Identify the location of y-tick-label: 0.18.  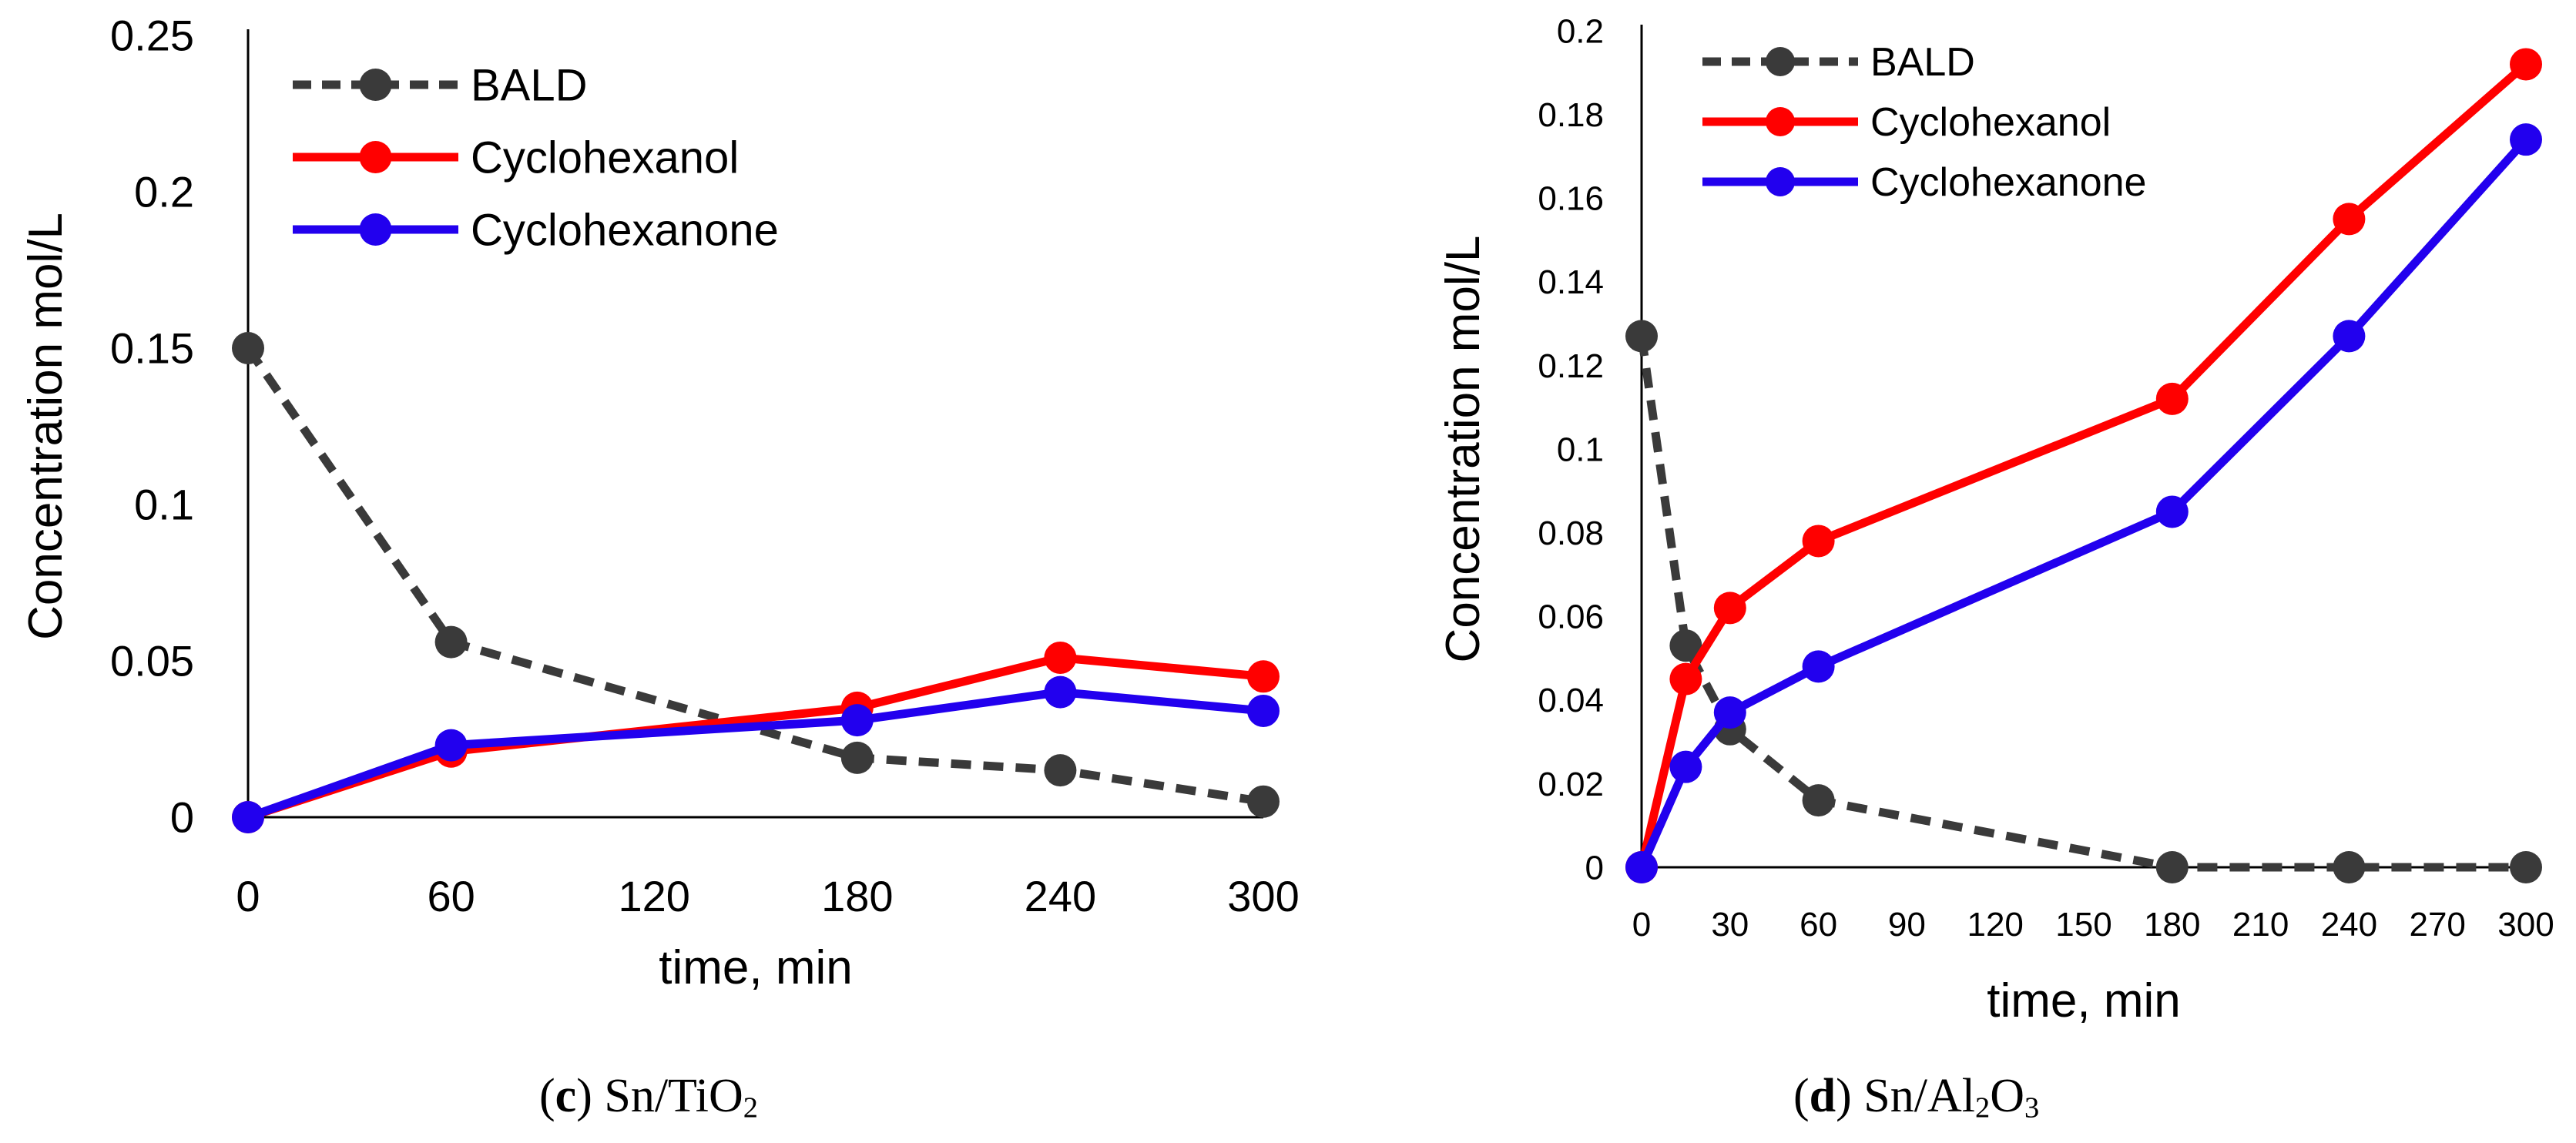
(1571, 115).